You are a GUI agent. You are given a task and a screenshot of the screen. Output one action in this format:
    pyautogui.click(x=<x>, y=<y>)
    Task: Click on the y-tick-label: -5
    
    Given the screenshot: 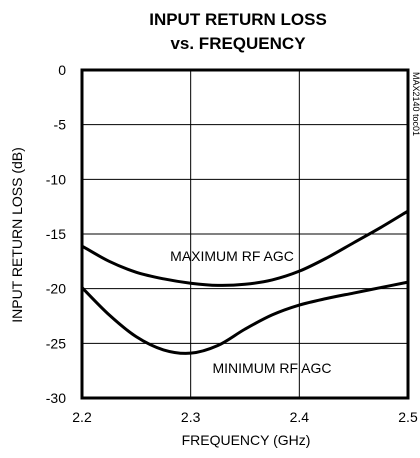 What is the action you would take?
    pyautogui.click(x=60, y=125)
    